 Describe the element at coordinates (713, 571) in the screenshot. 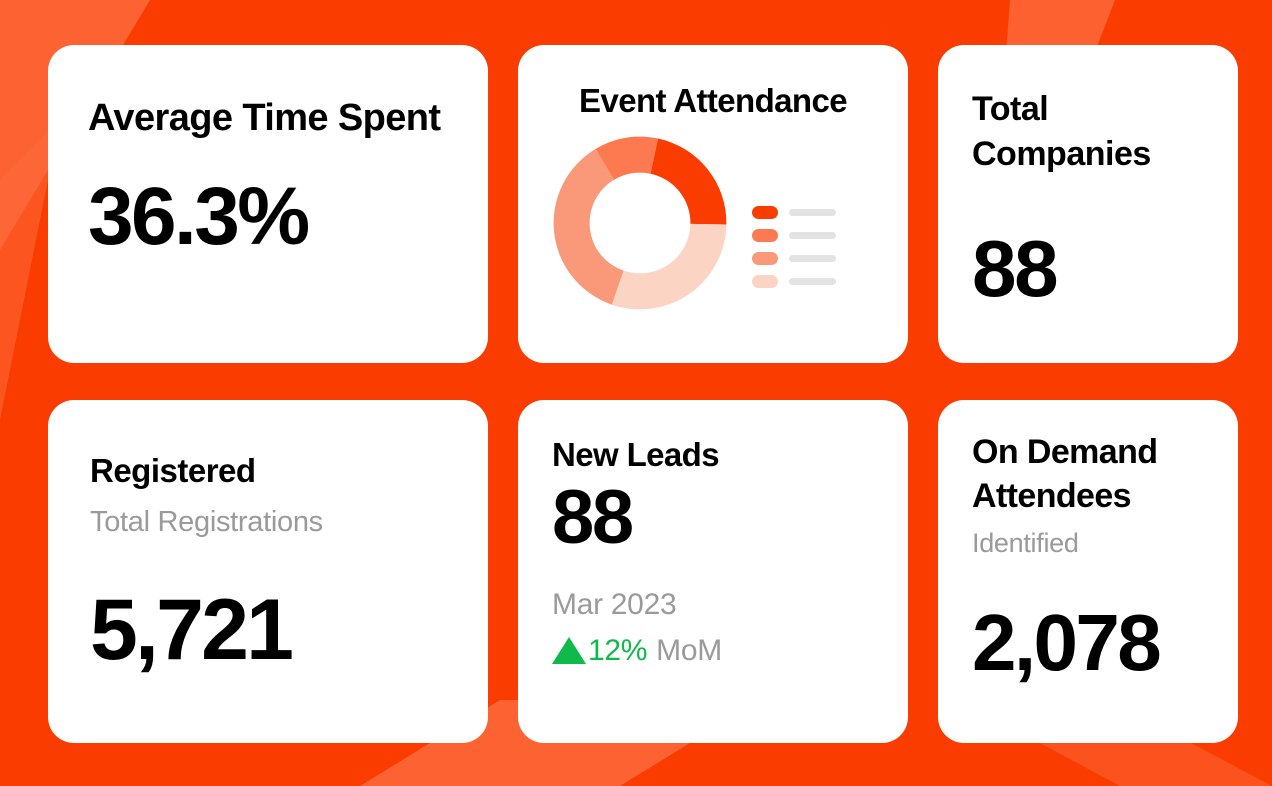

I see `card-new-leads: New Leads 88 Mar 2023 12% MoM` at that location.